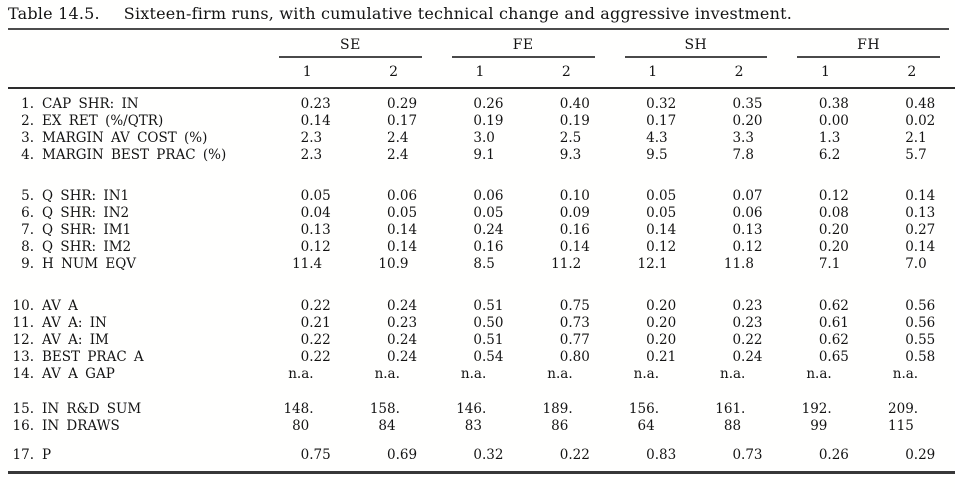 This screenshot has height=489, width=955. Describe the element at coordinates (484, 155) in the screenshot. I see `cell-value: 9.1` at that location.